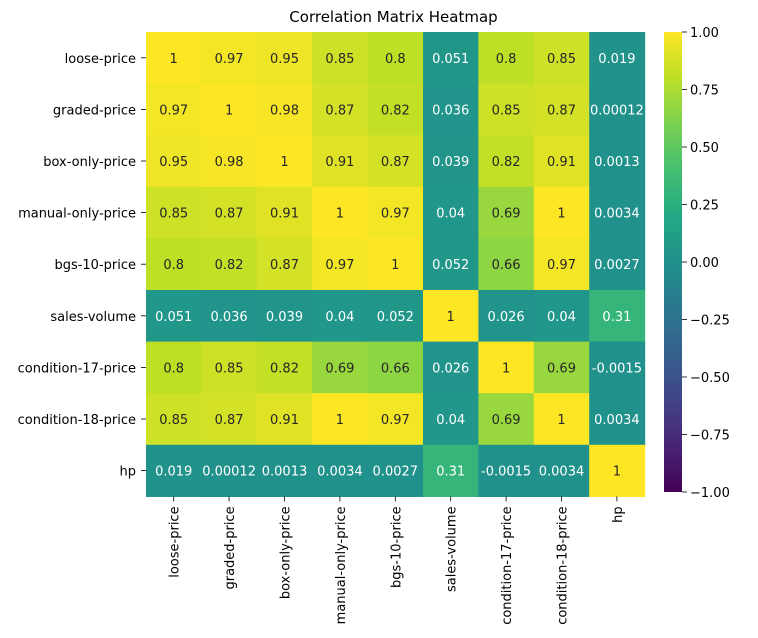  I want to click on column-label: graded-price, so click(230, 547).